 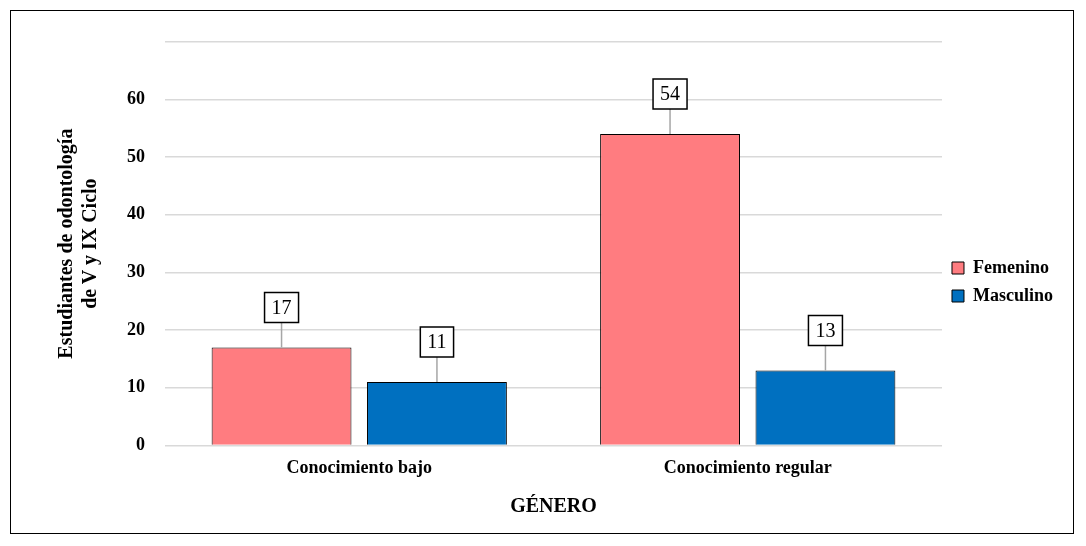 What do you see at coordinates (359, 466) in the screenshot?
I see `x-tick-label: Conocimiento bajo` at bounding box center [359, 466].